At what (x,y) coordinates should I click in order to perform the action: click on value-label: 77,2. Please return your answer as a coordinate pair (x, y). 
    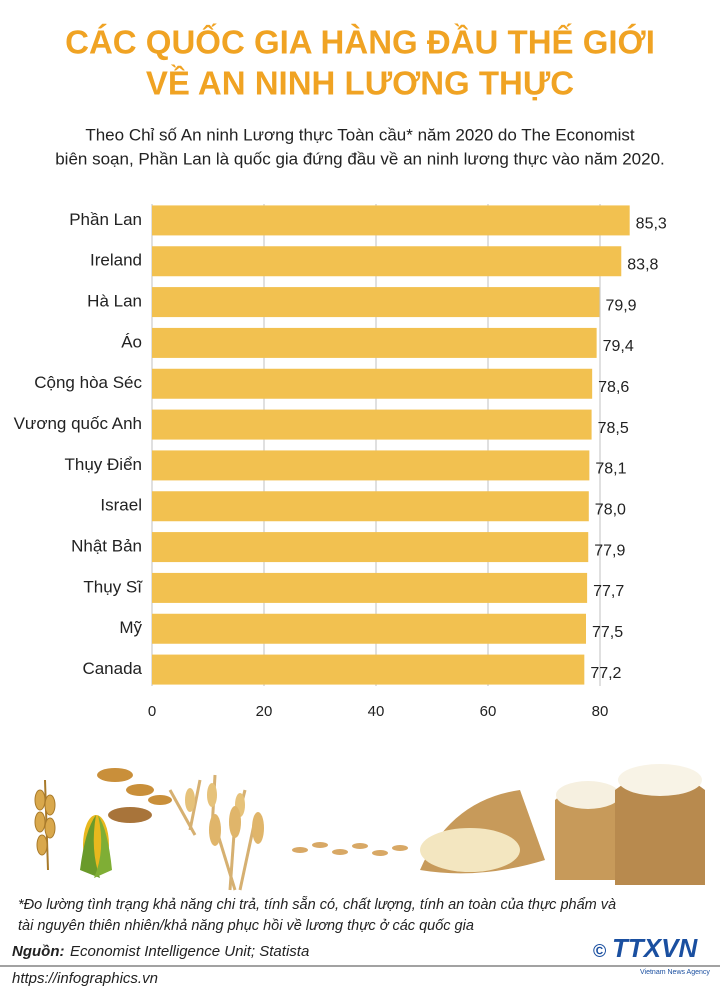
    Looking at the image, I should click on (605, 673).